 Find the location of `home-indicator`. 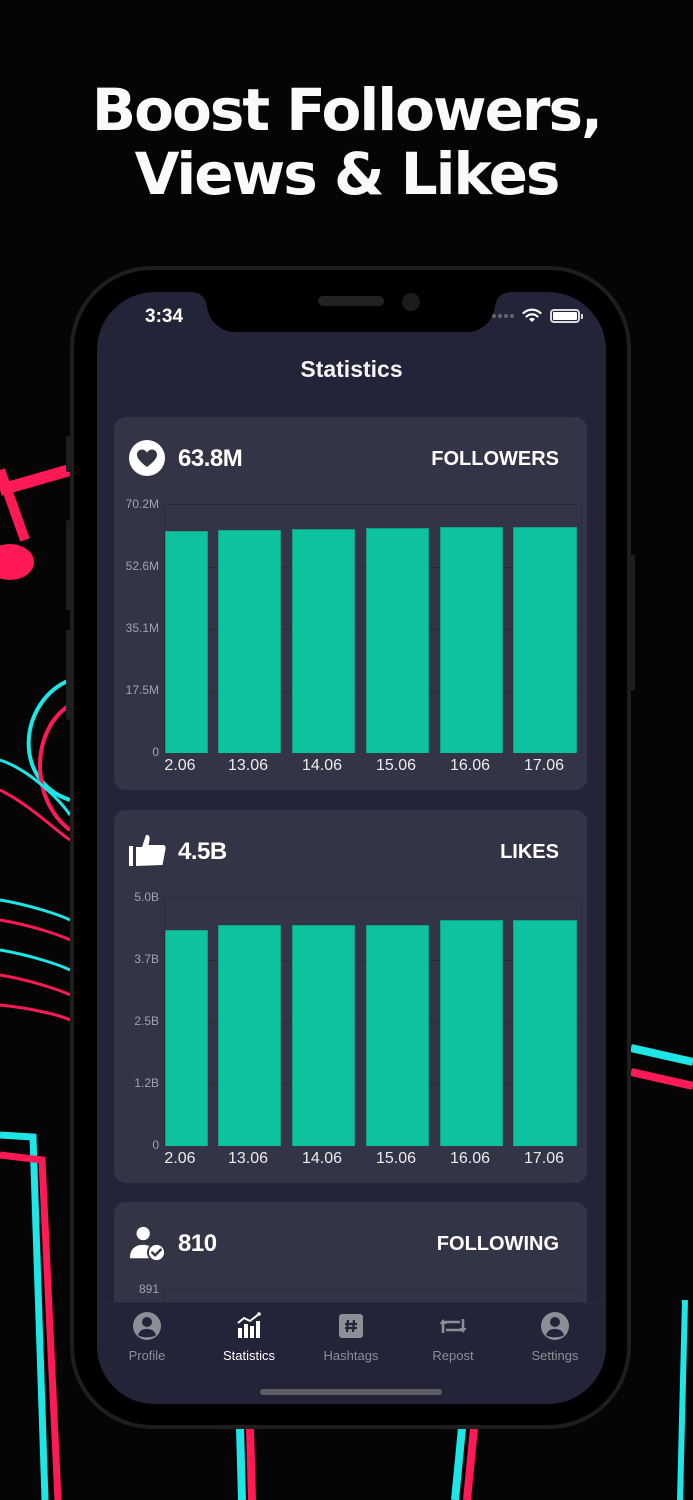

home-indicator is located at coordinates (351, 1392).